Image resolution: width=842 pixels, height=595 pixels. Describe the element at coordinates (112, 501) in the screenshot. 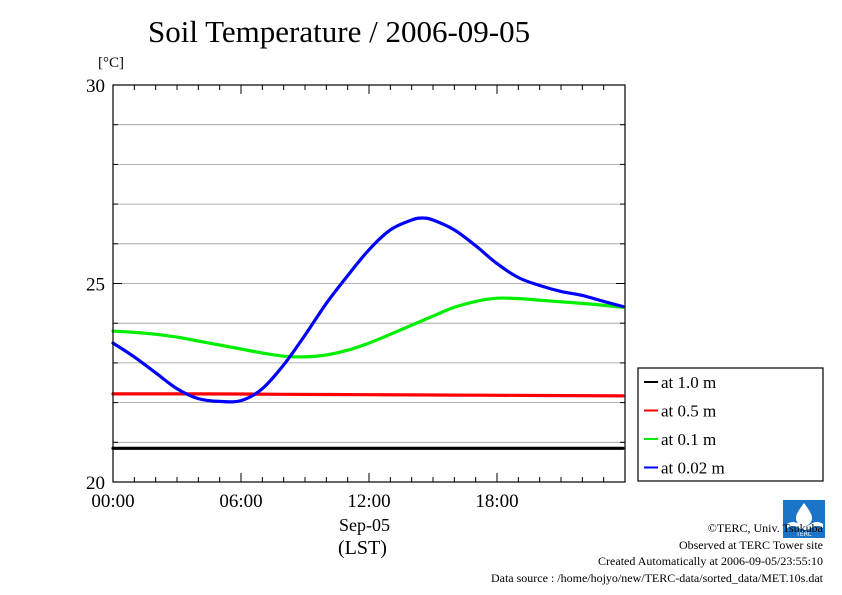

I see `x-tick-label: 00:00` at that location.